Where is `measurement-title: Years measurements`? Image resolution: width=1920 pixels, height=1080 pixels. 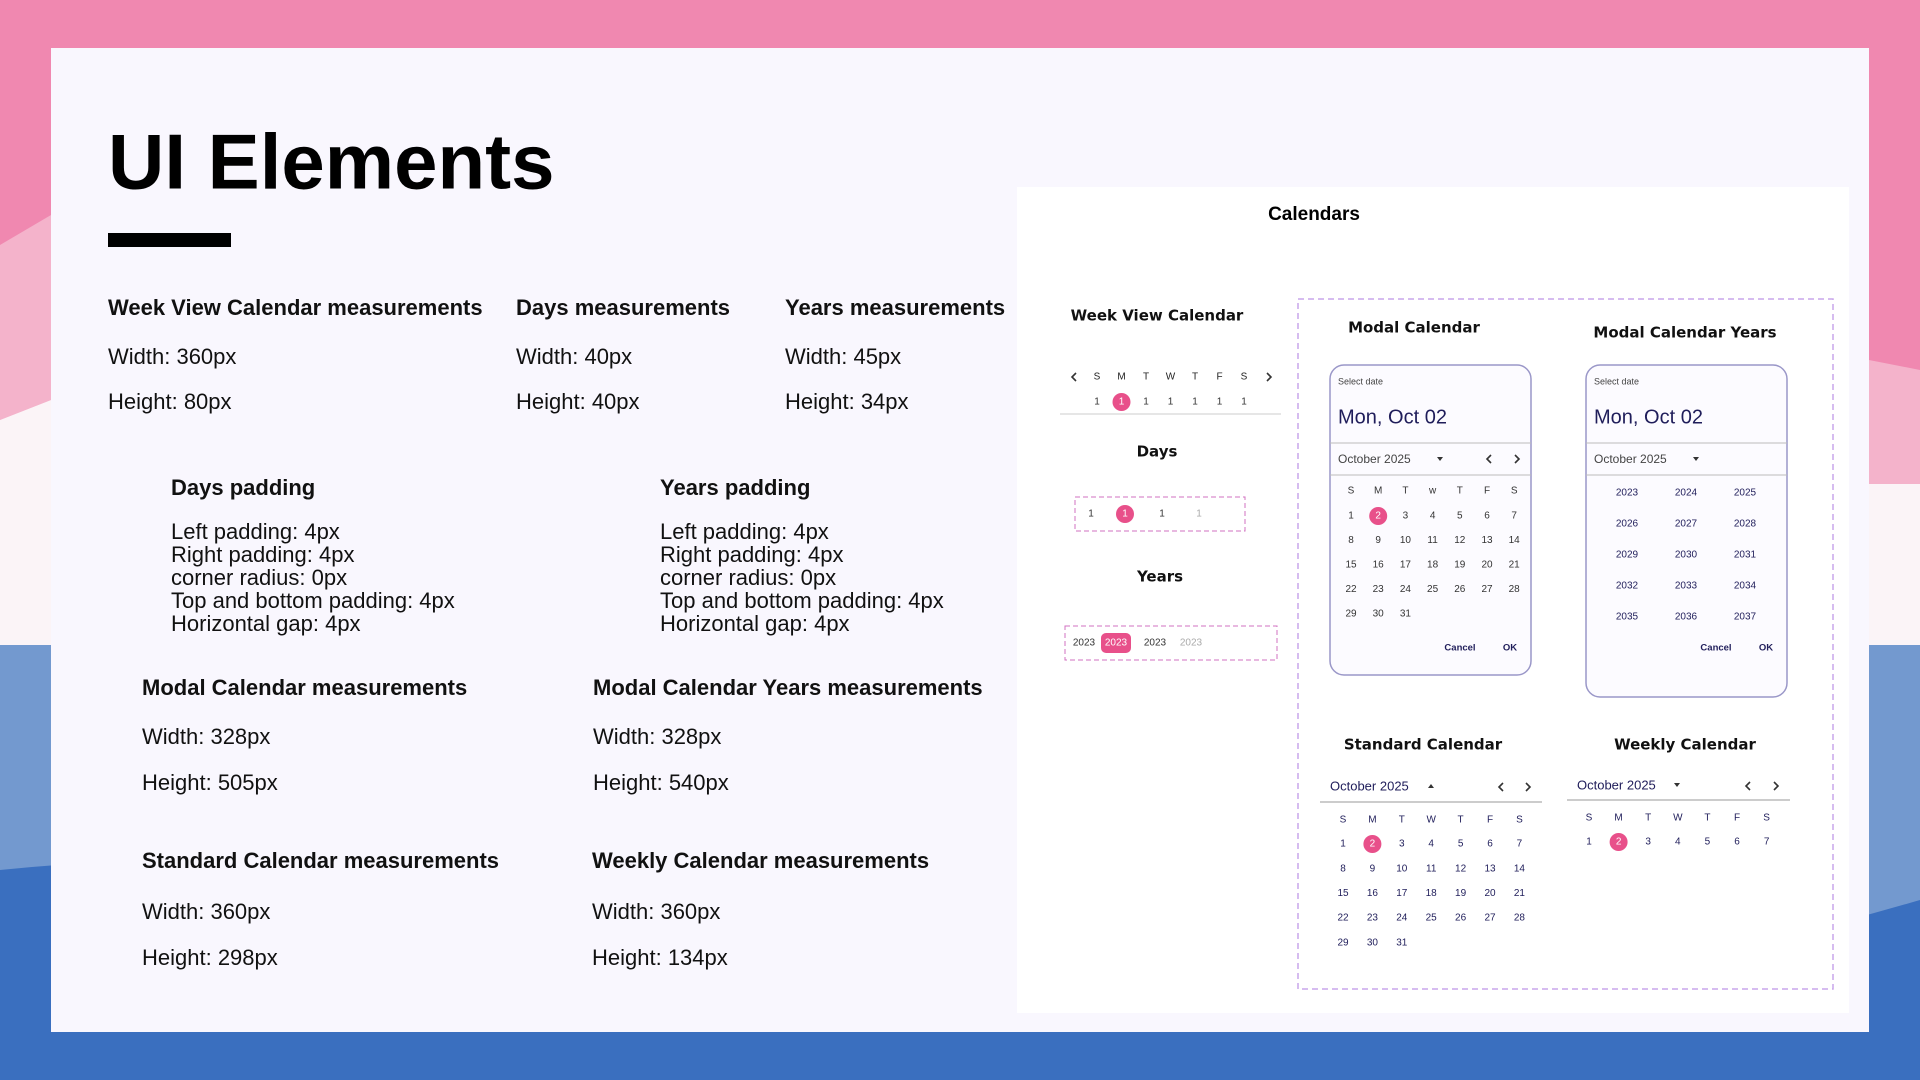 measurement-title: Years measurements is located at coordinates (895, 307).